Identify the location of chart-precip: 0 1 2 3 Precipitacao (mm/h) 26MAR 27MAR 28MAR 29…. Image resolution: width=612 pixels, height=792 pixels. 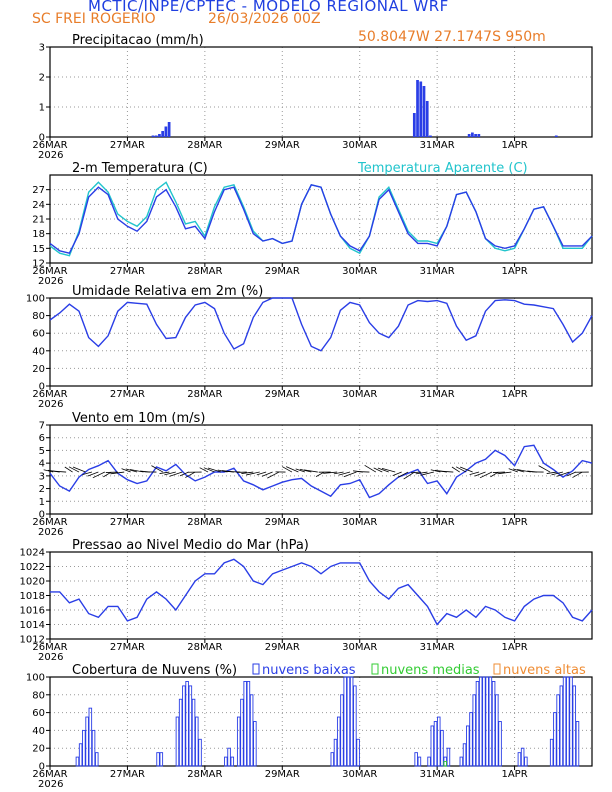
(312, 97).